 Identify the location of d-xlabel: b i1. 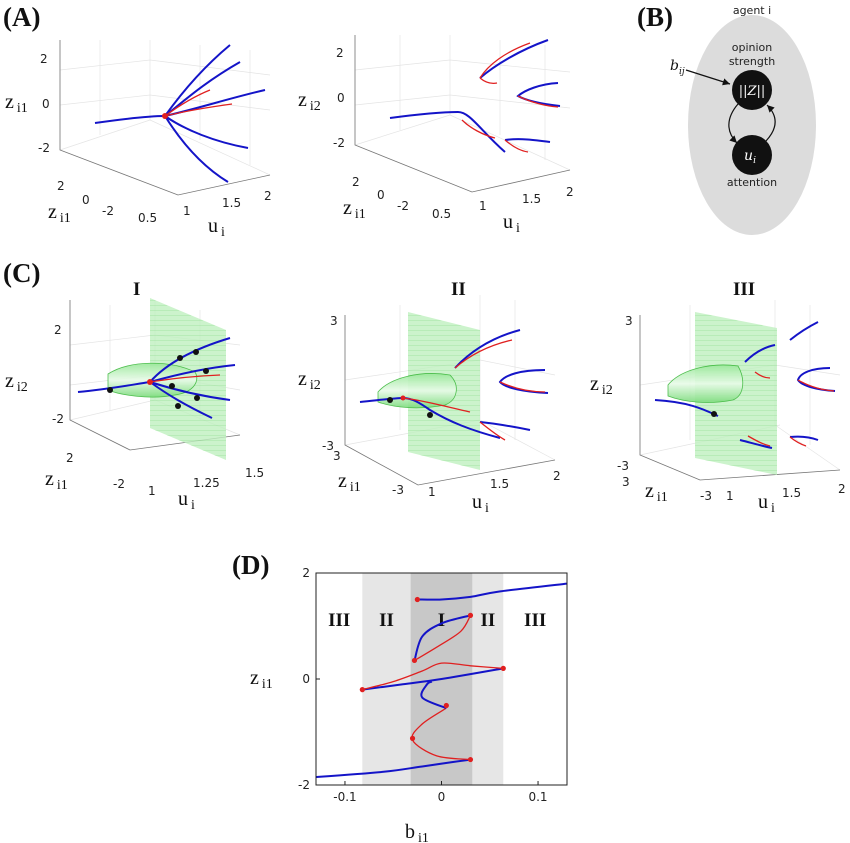
(417, 832).